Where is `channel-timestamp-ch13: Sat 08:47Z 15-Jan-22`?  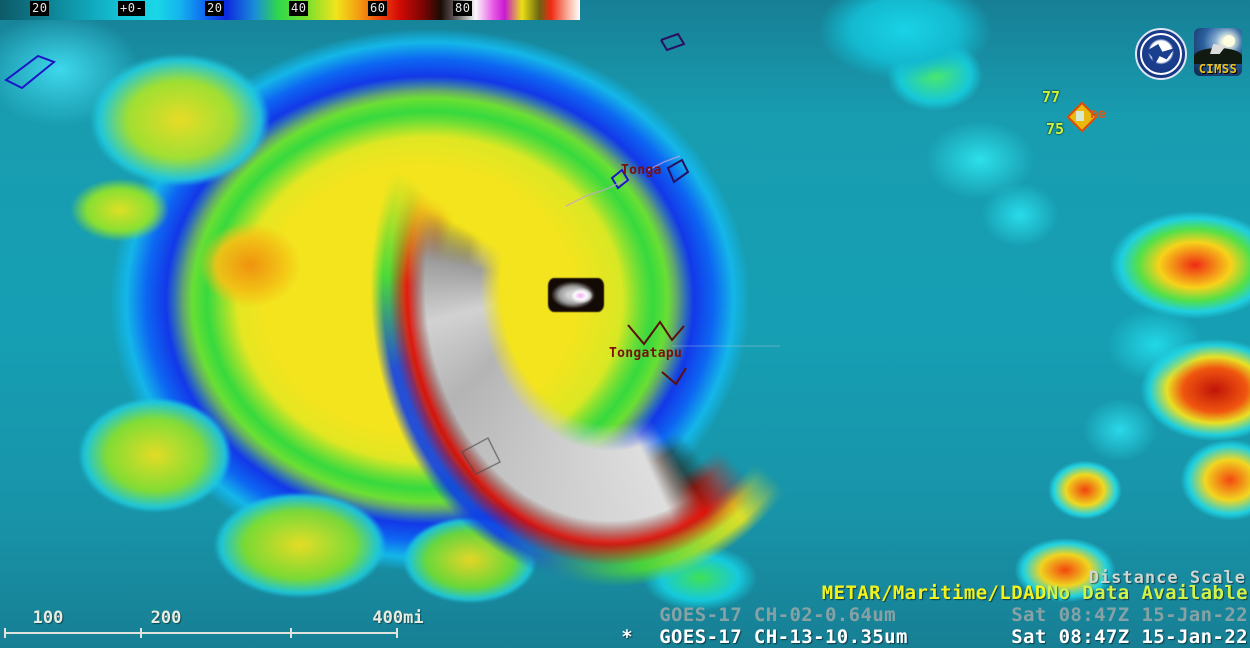
channel-timestamp-ch13: Sat 08:47Z 15-Jan-22 is located at coordinates (1129, 637).